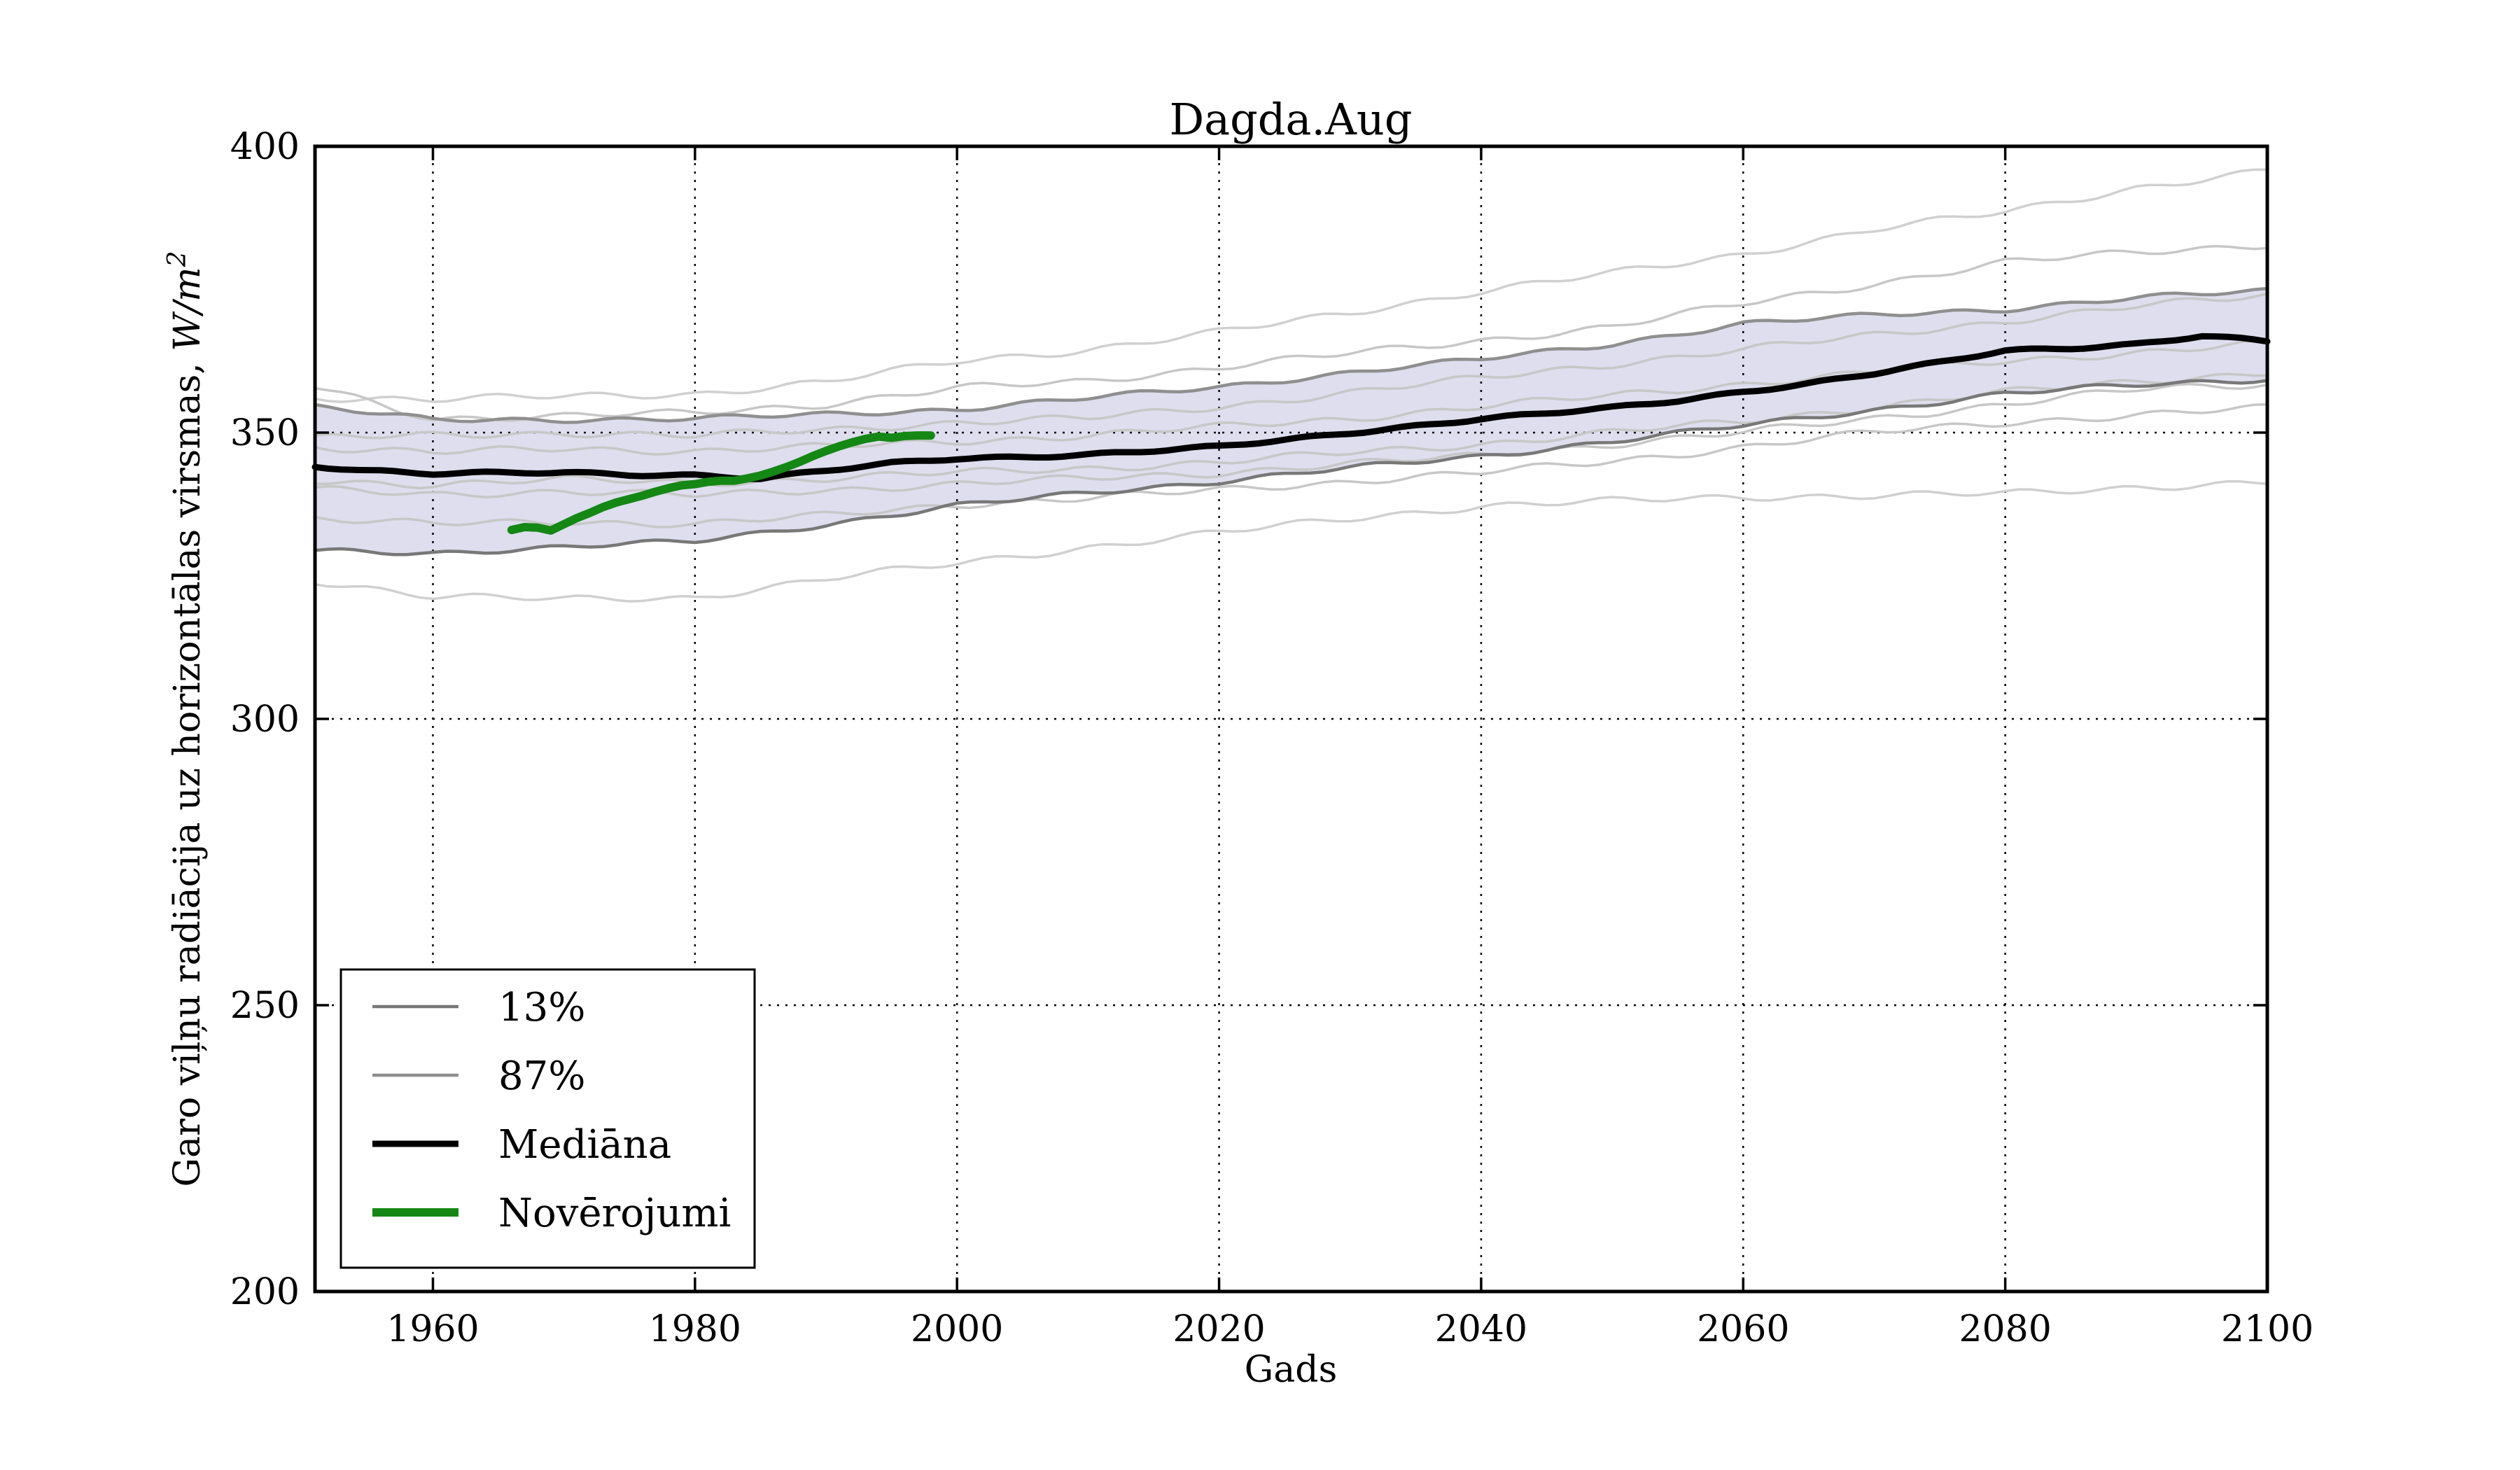  I want to click on x-tick-label: 1980, so click(695, 1329).